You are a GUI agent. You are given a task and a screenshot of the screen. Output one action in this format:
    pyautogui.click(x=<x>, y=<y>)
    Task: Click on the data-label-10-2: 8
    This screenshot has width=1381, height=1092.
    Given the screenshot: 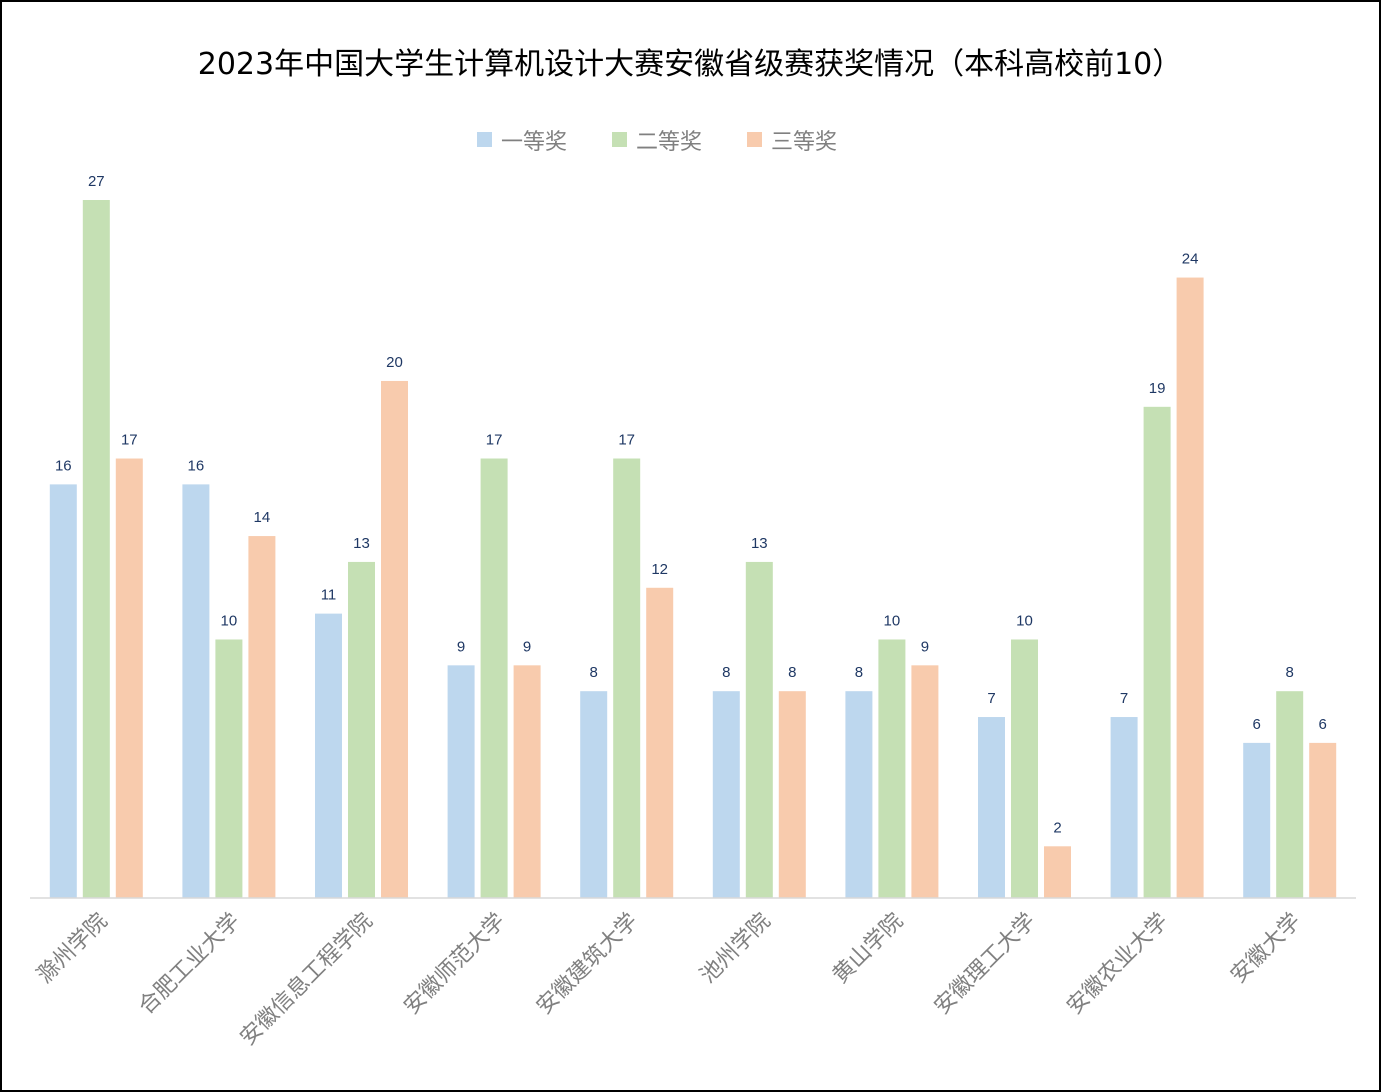 What is the action you would take?
    pyautogui.click(x=1290, y=672)
    